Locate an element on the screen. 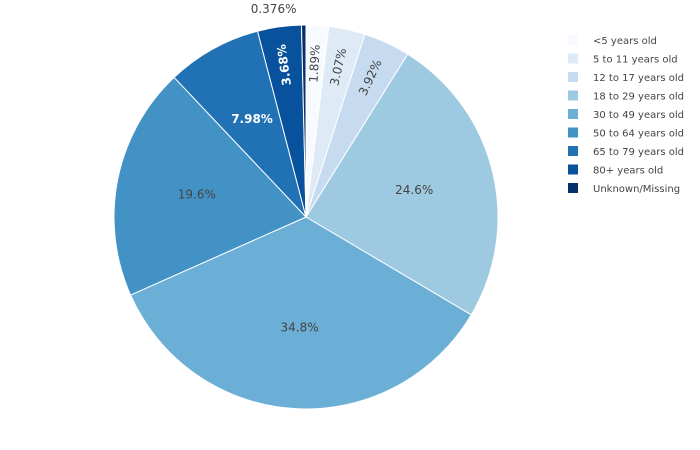 Image resolution: width=700 pixels, height=450 pixels. legend-label: Unknown/Missing is located at coordinates (636, 189).